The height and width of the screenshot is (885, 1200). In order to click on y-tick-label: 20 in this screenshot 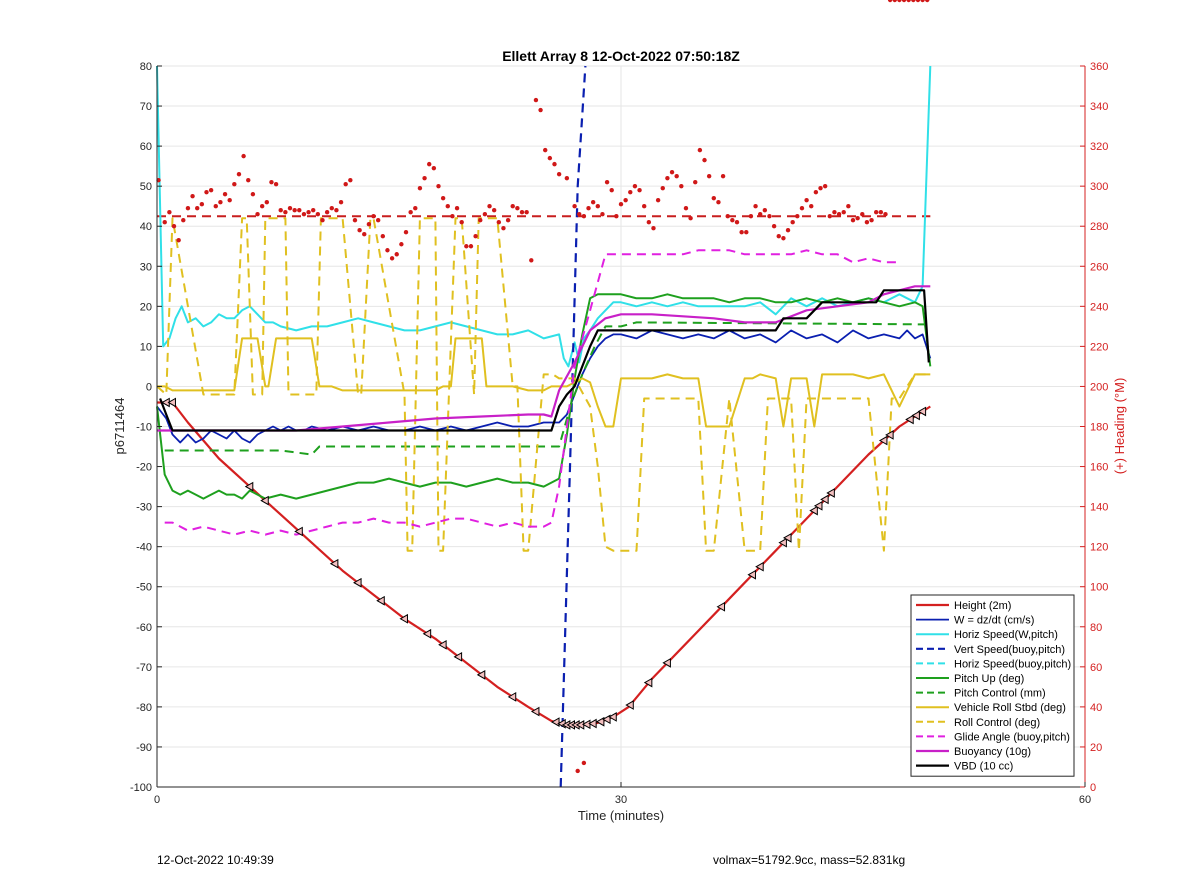, I will do `click(146, 307)`.